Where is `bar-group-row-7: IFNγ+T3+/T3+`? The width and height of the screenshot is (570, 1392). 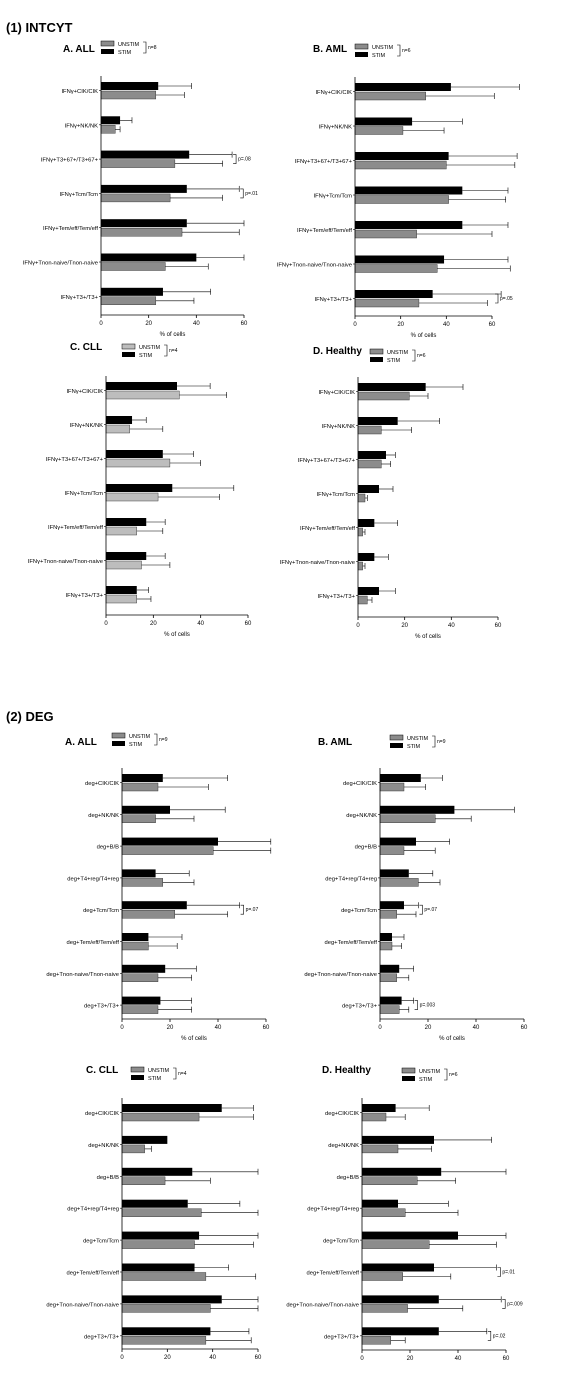 bar-group-row-7: IFNγ+T3+/T3+ is located at coordinates (356, 596).